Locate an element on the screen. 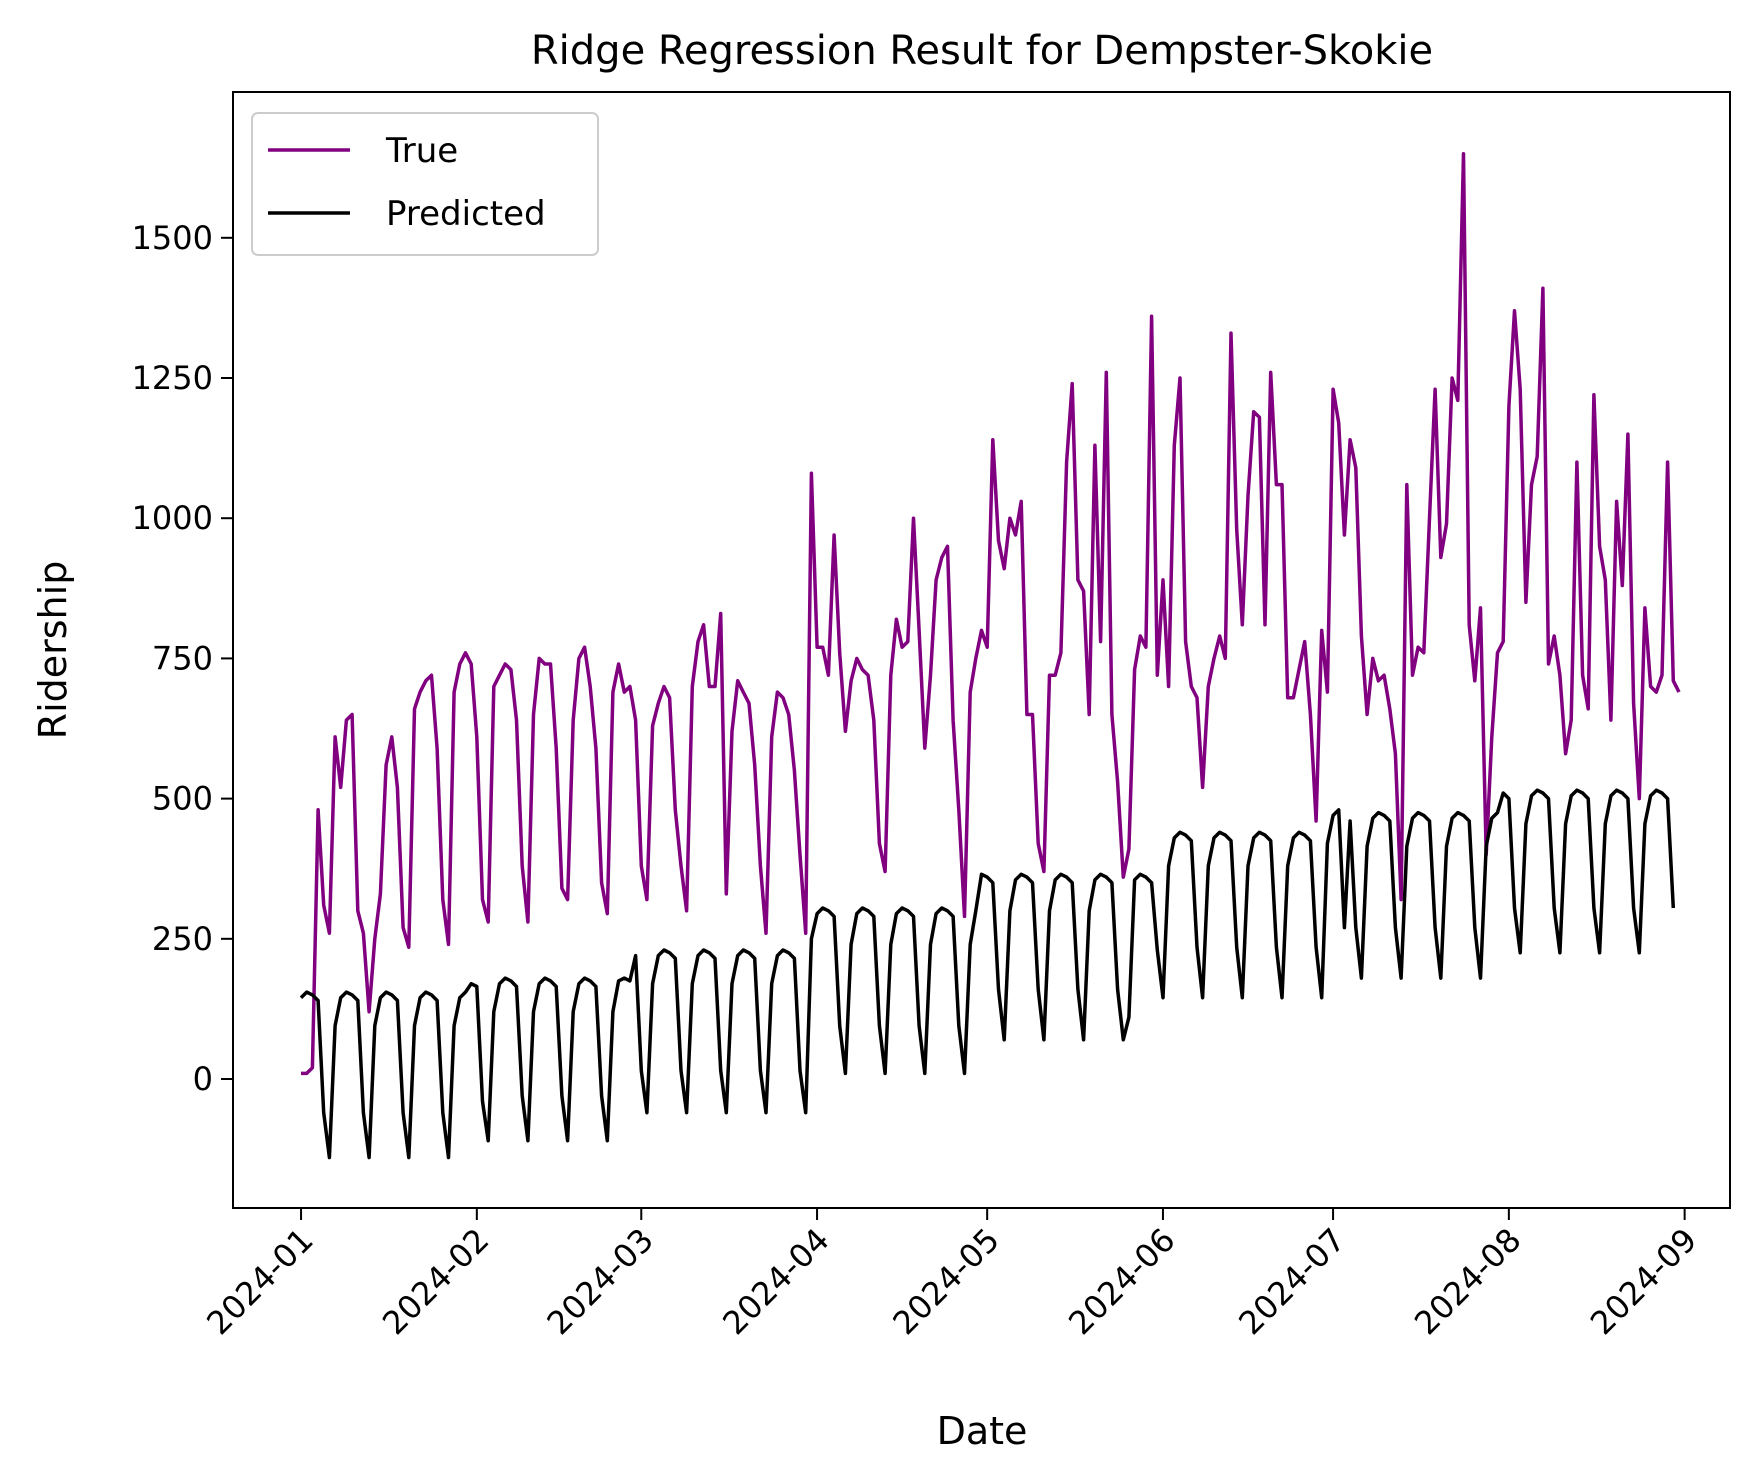 The height and width of the screenshot is (1478, 1762). y-axis: 0 250 500 750 1000 1250 1500 is located at coordinates (182, 658).